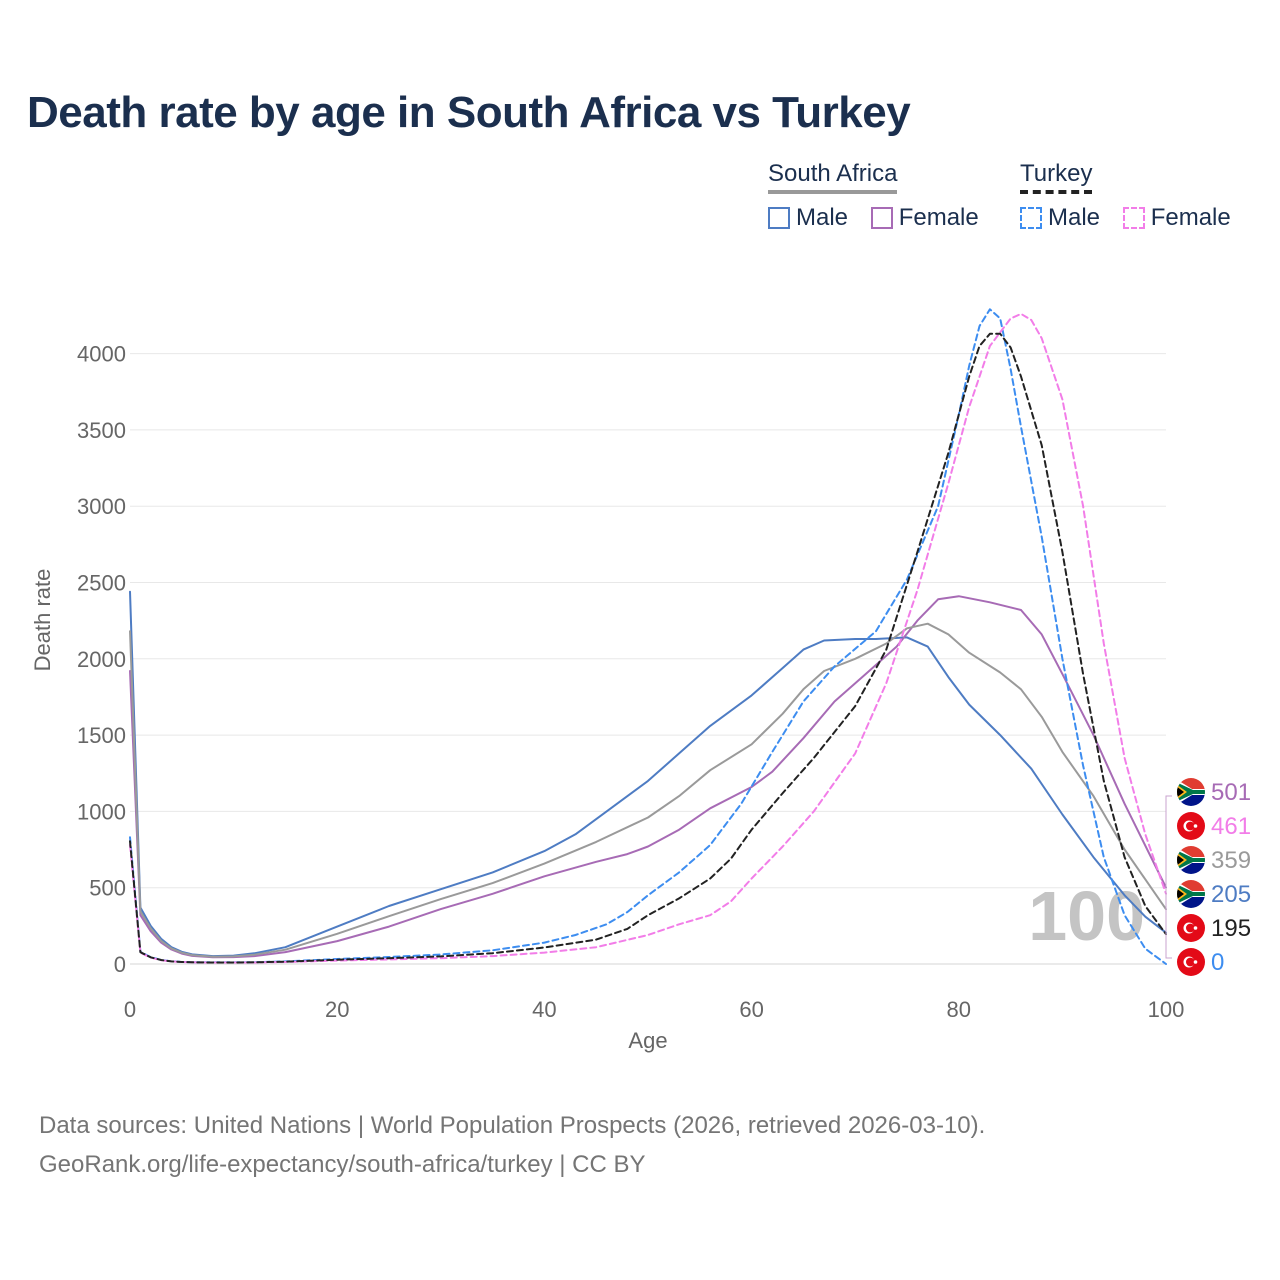 This screenshot has height=1280, width=1280. Describe the element at coordinates (130, 1009) in the screenshot. I see `x-tick-label: 0` at that location.